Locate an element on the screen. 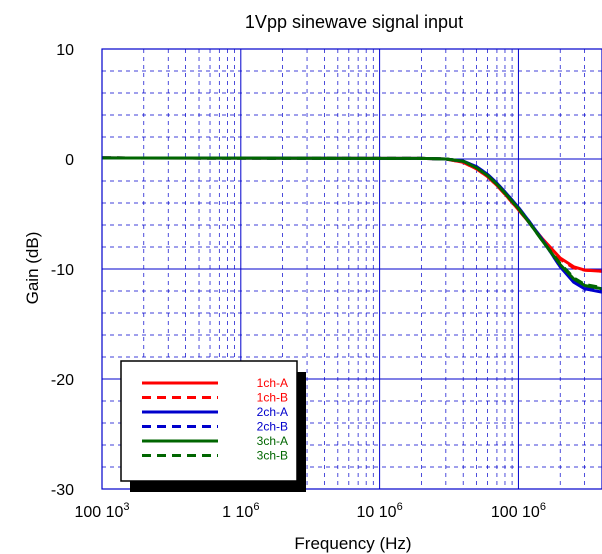 The image size is (602, 554). chart-title: 1Vpp sinewave signal input is located at coordinates (354, 22).